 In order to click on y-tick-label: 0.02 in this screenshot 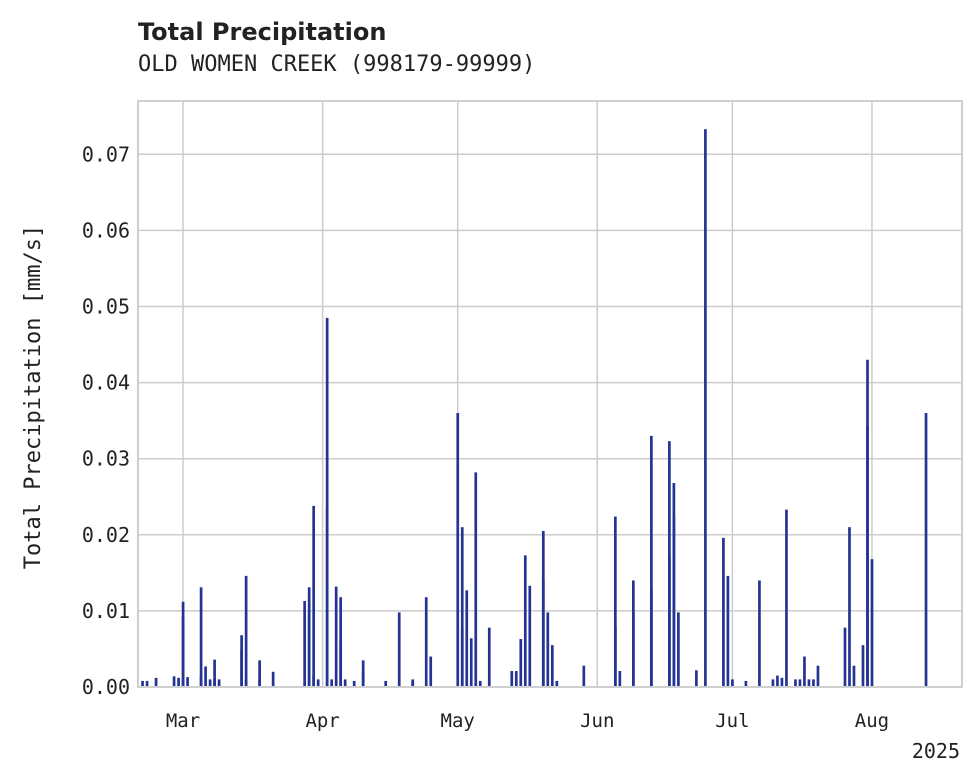, I will do `click(106, 535)`.